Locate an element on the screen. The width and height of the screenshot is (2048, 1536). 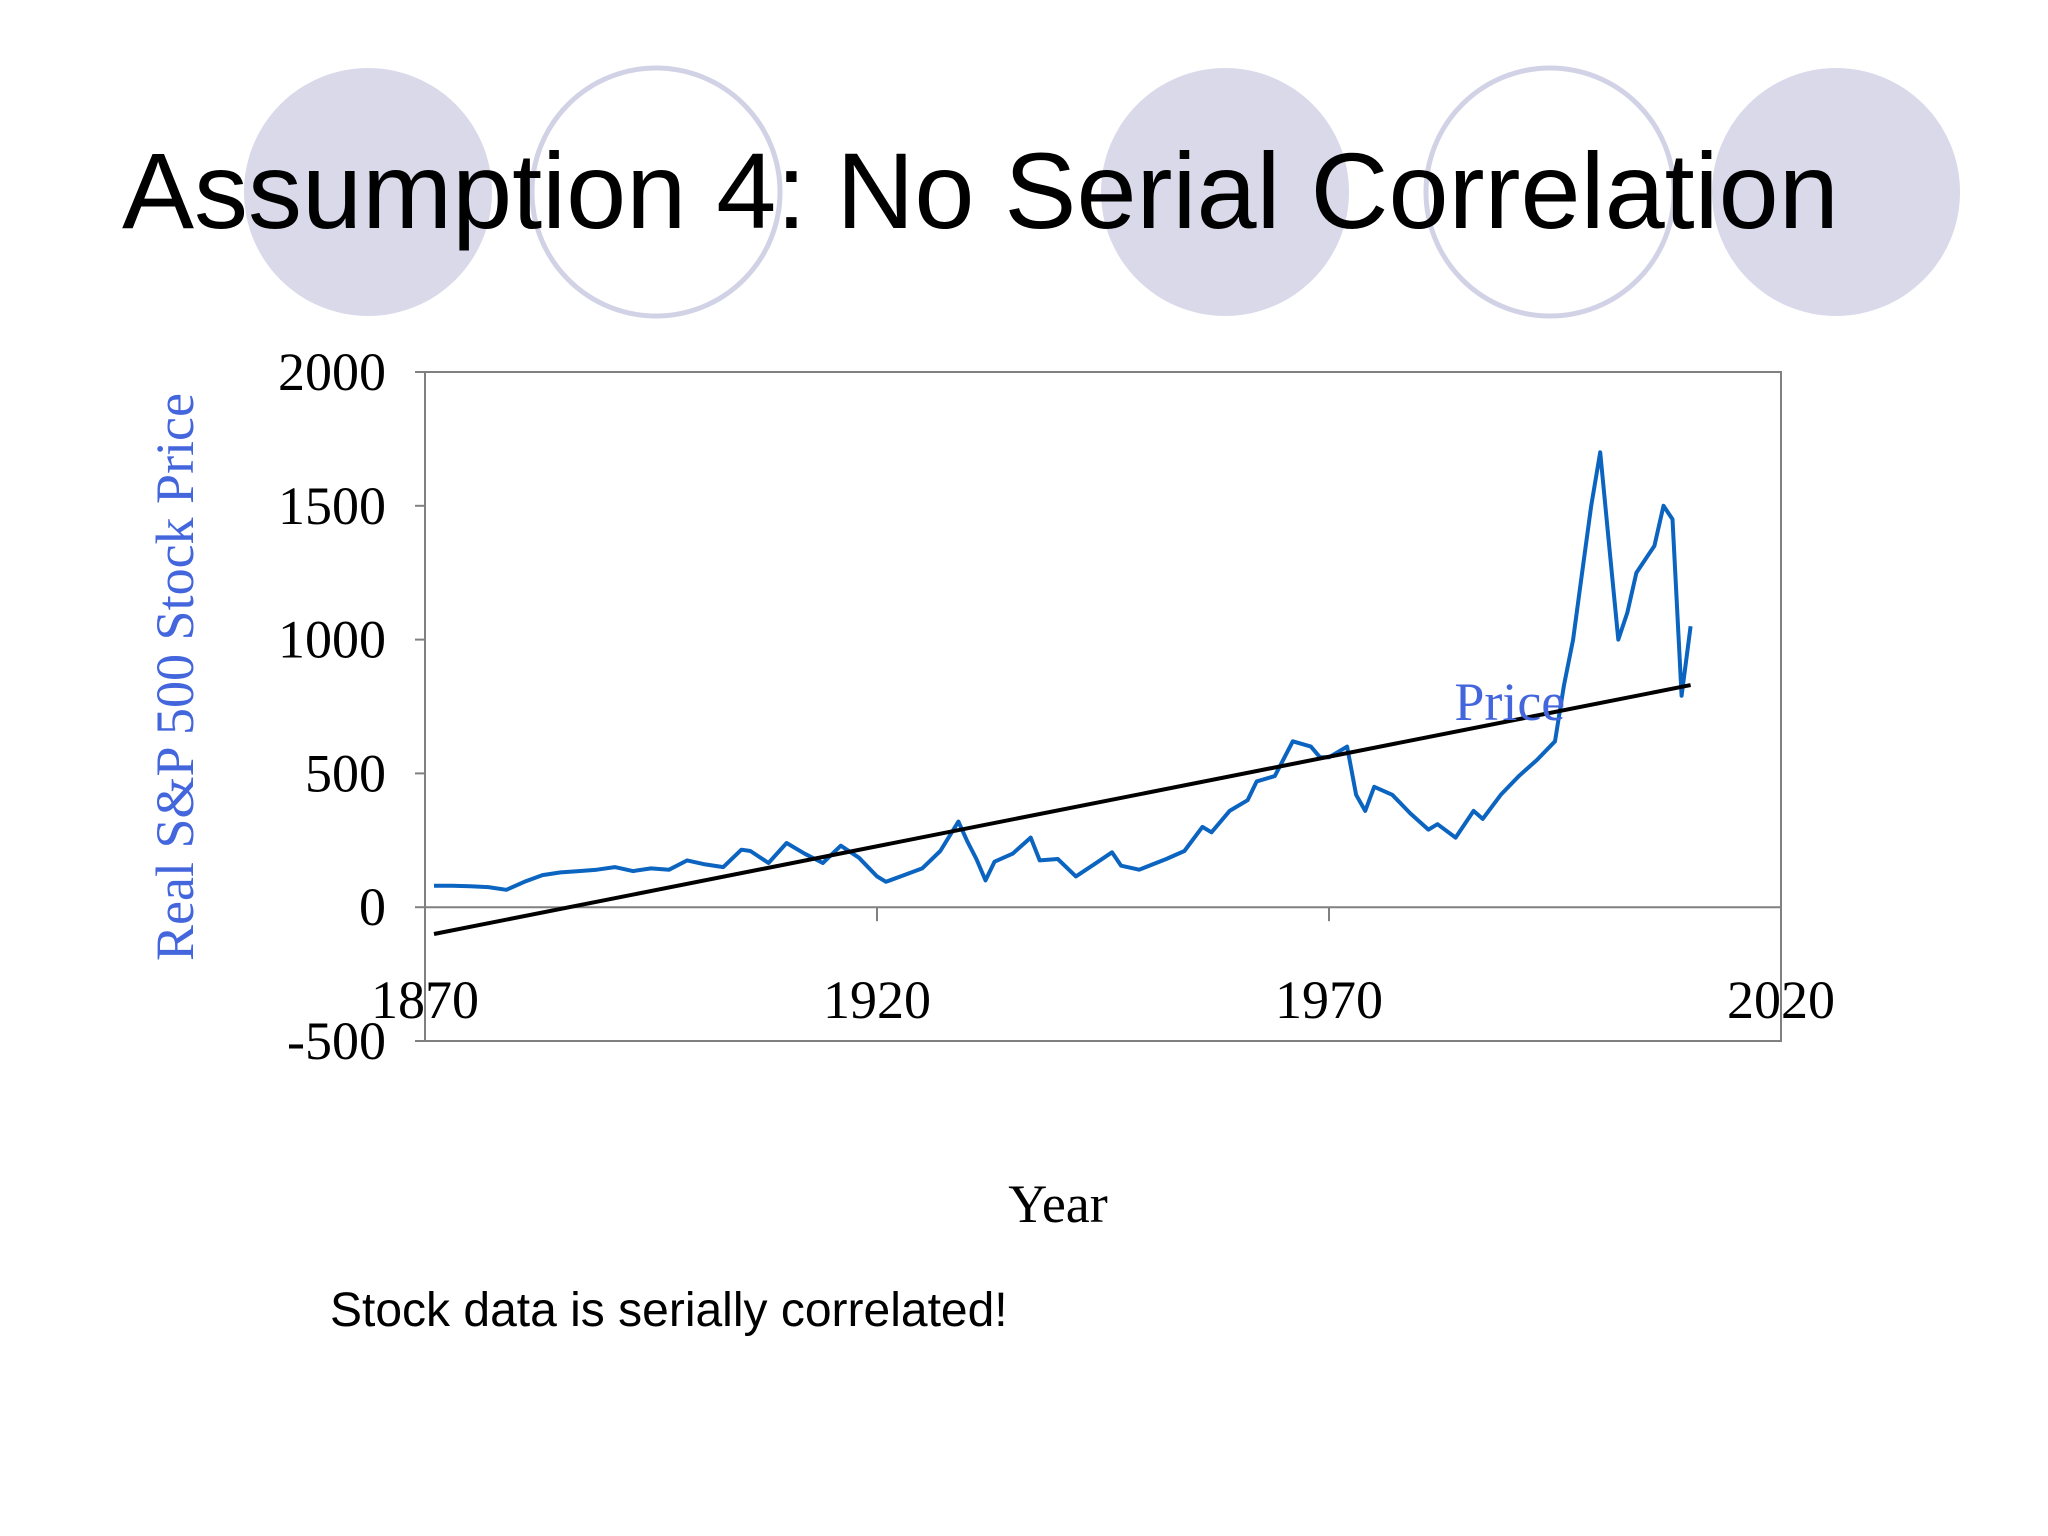
y-axis-ticks: -500 0 500 1000 1500 2000 is located at coordinates (351, 706).